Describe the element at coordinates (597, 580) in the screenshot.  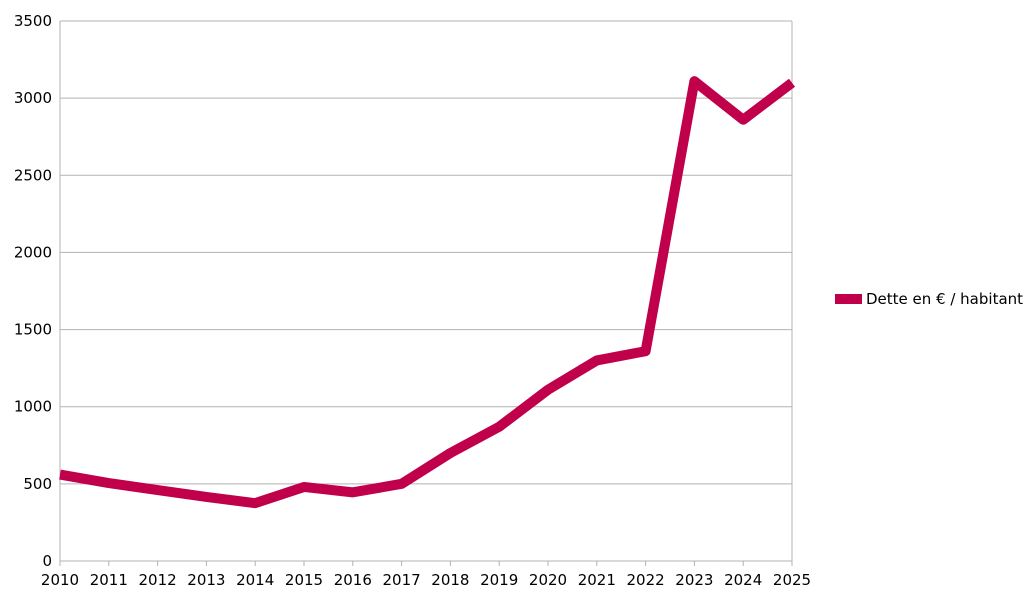
I see `x-tick-label: 2021` at that location.